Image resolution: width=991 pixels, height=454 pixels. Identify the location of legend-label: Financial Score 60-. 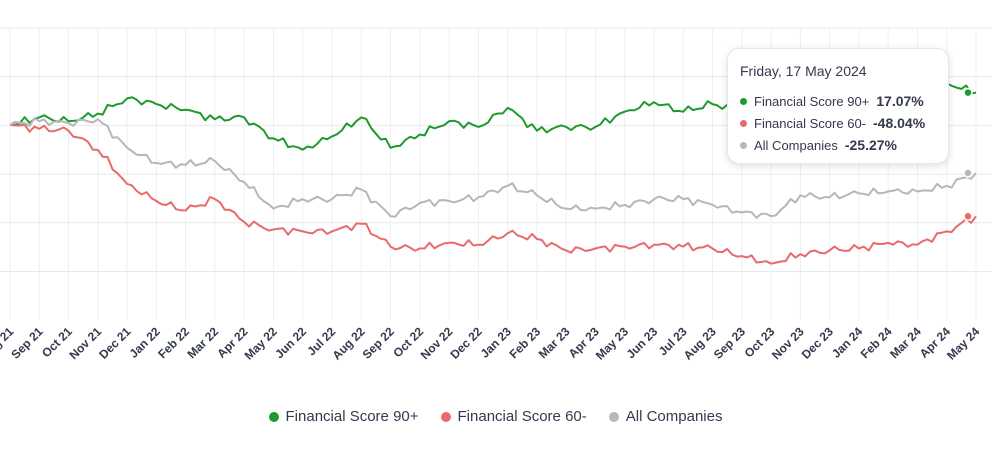
(522, 416).